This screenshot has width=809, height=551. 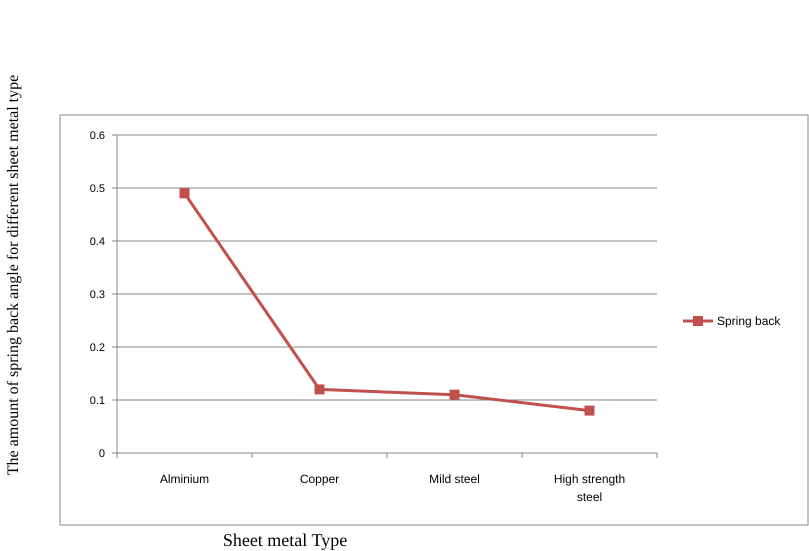 What do you see at coordinates (454, 479) in the screenshot?
I see `x-tick-label: Mild steel` at bounding box center [454, 479].